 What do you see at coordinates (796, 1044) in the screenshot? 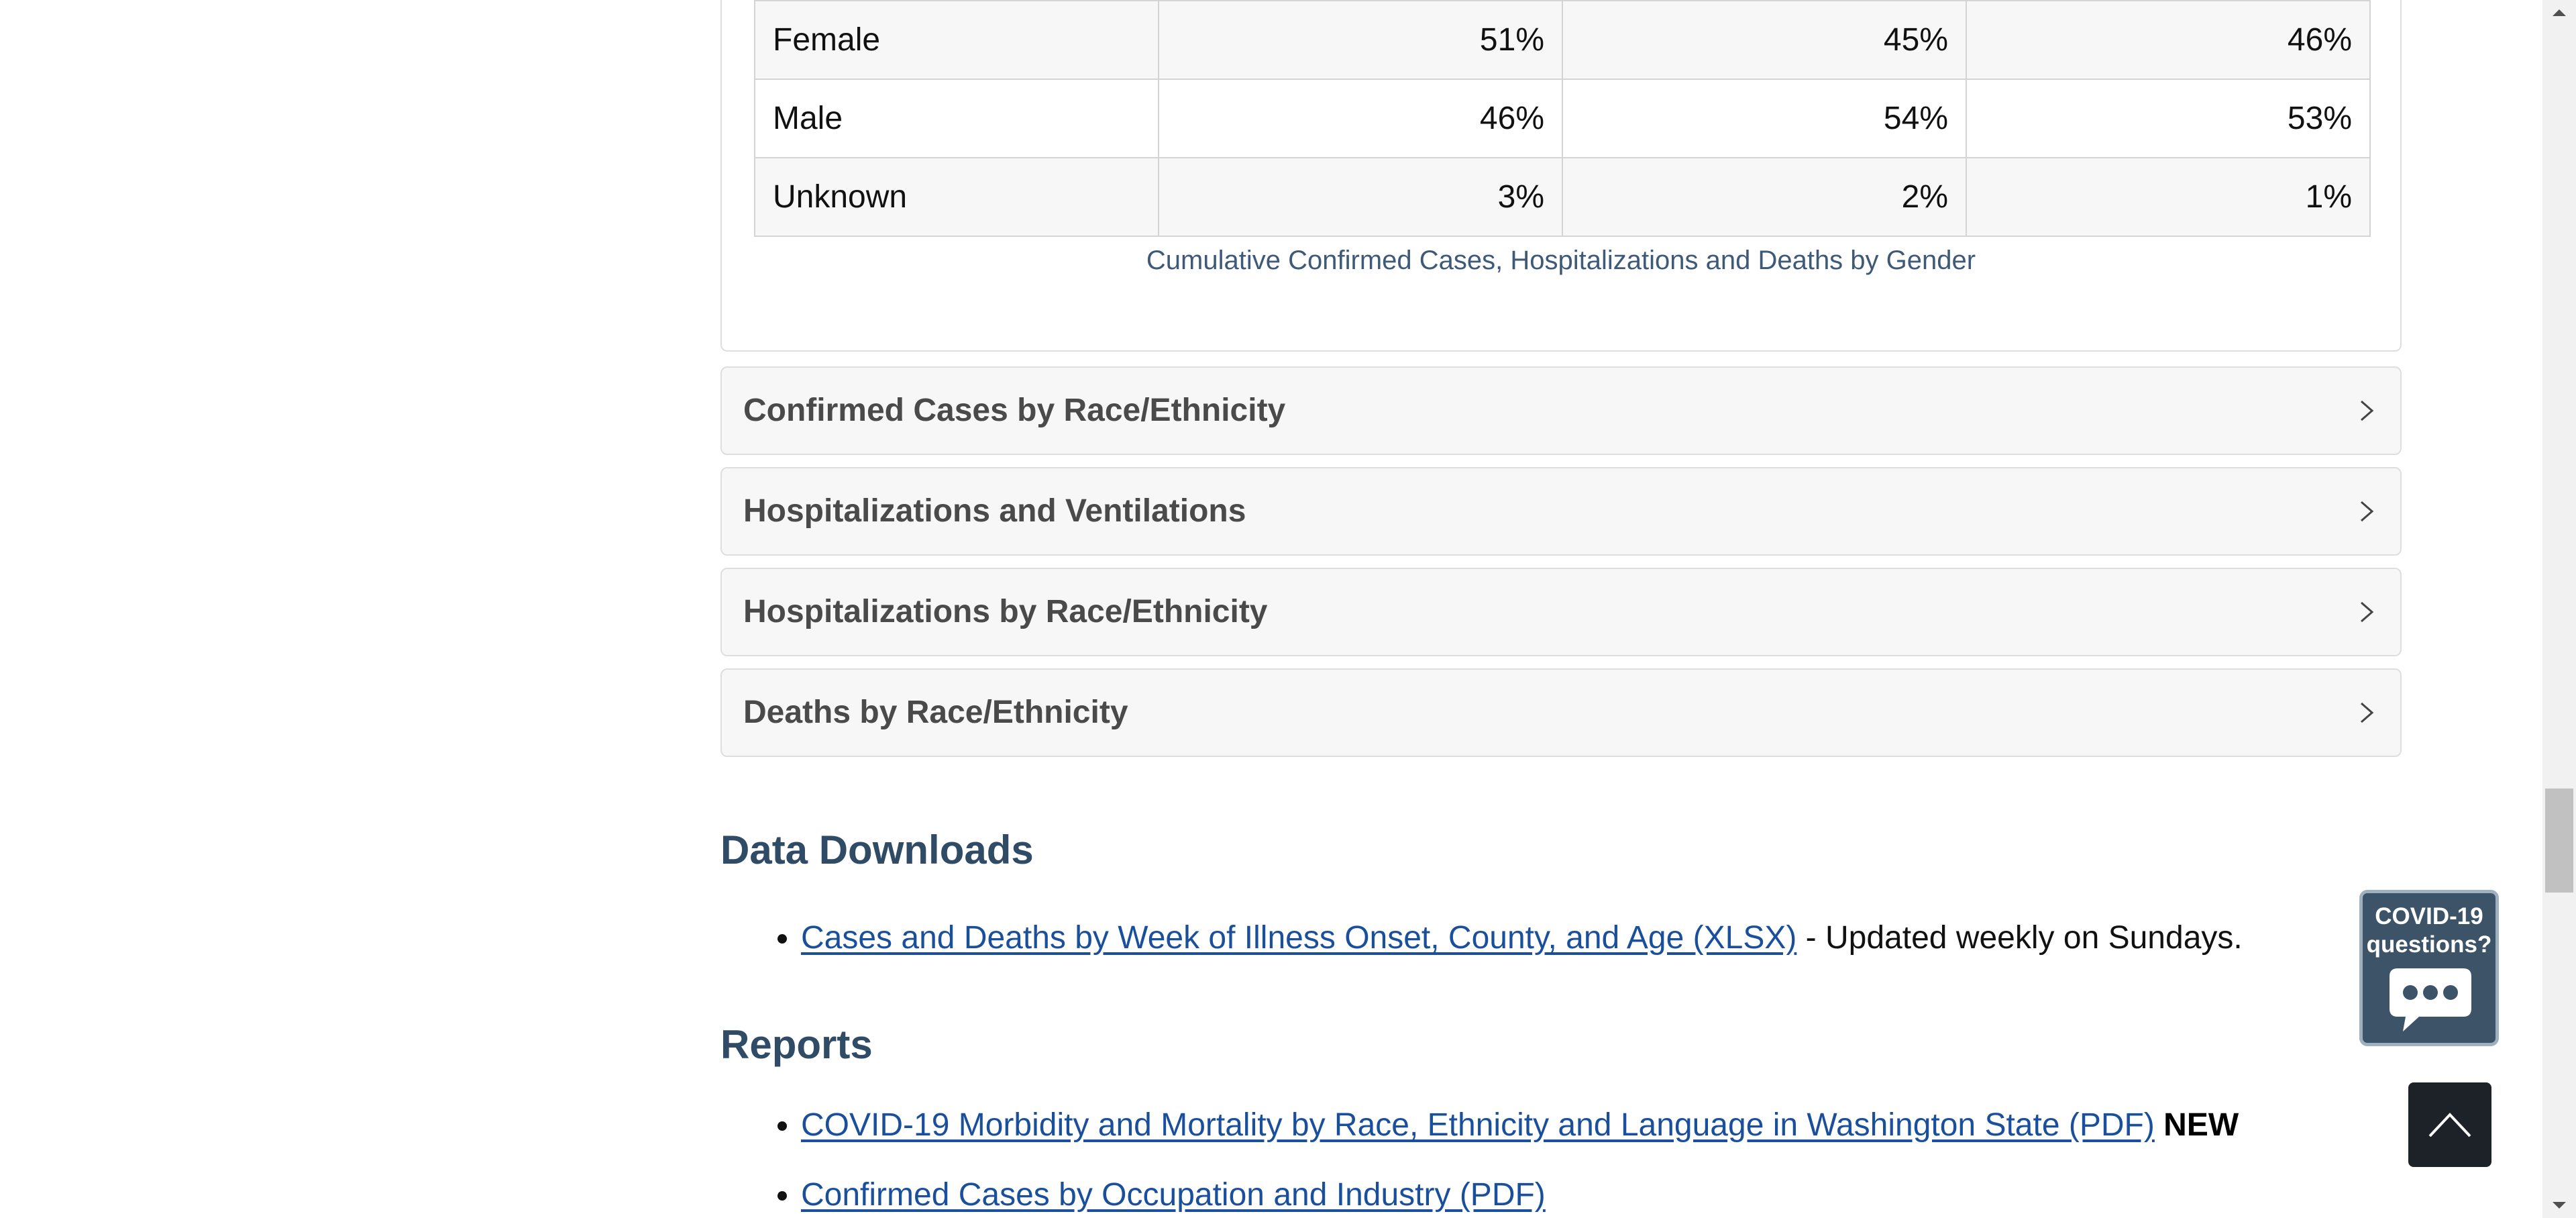
I see `reports-heading: Reports` at bounding box center [796, 1044].